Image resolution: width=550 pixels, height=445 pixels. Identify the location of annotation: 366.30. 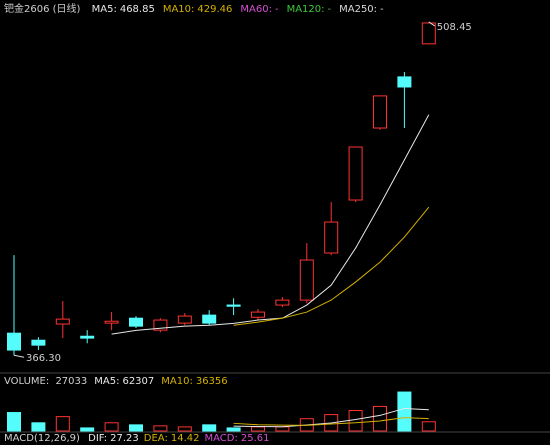
(43, 358).